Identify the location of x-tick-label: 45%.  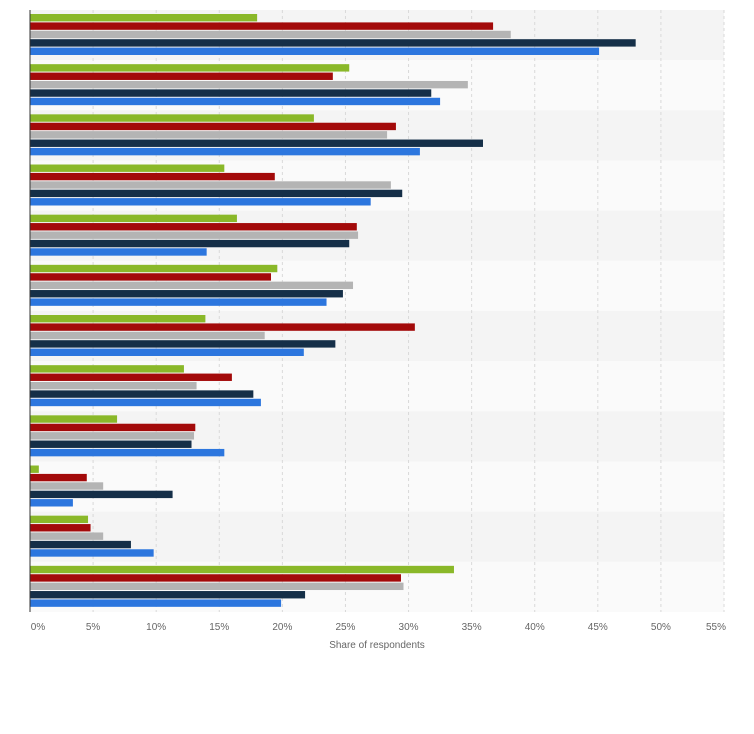
(598, 627).